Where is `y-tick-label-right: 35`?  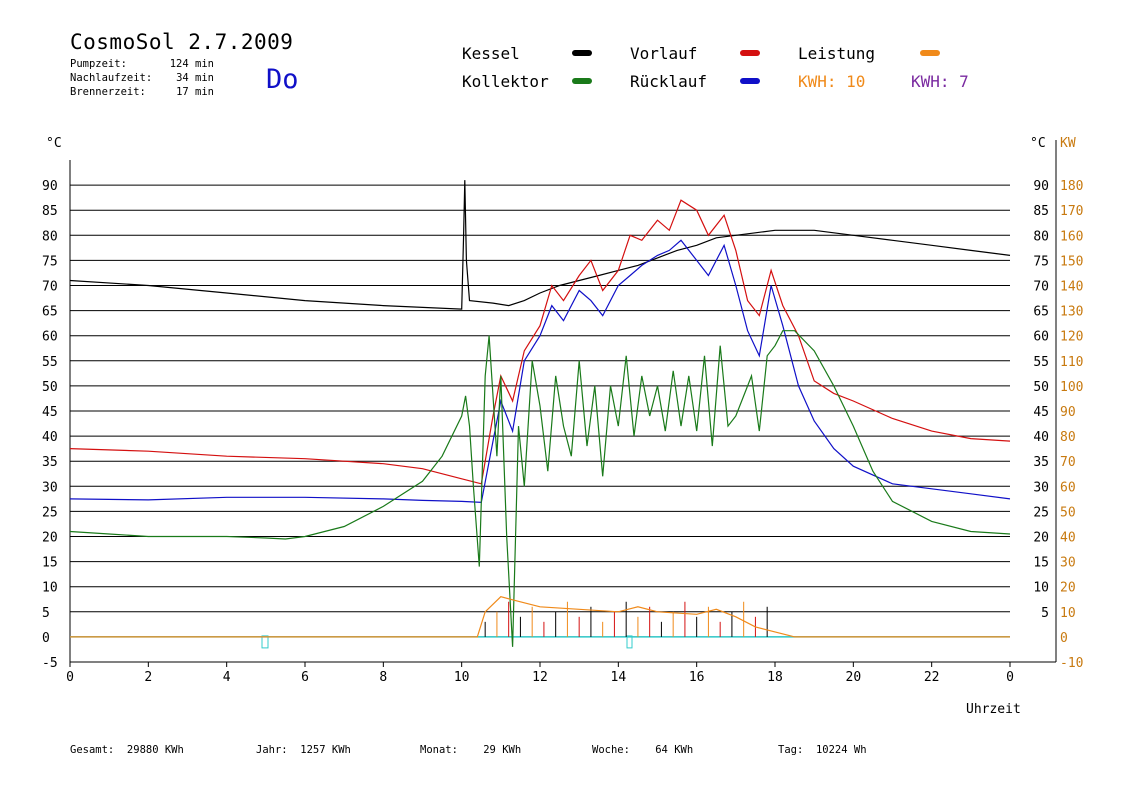
y-tick-label-right: 35 is located at coordinates (1041, 462).